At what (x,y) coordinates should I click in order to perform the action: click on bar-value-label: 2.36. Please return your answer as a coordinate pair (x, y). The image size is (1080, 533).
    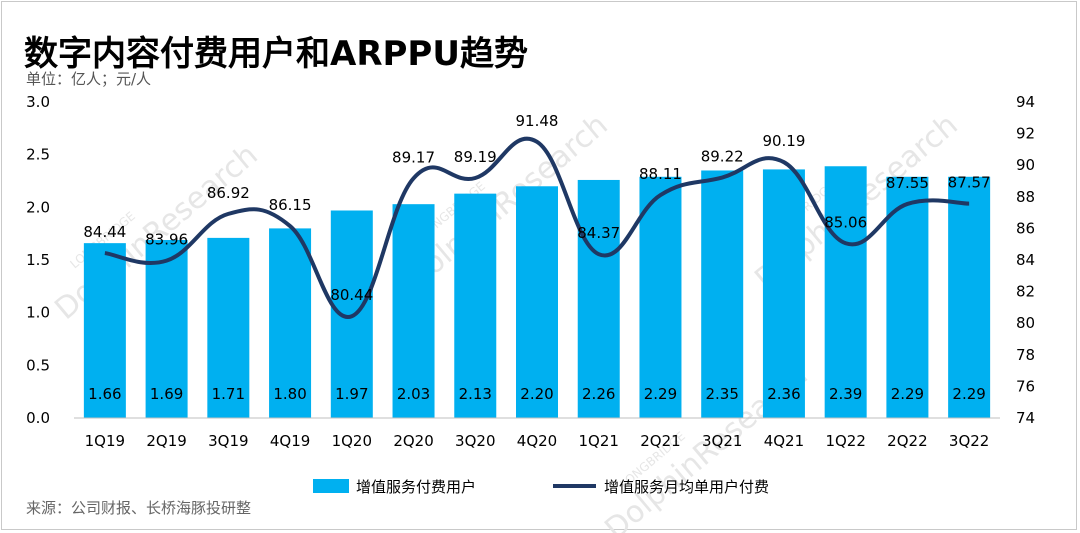
    Looking at the image, I should click on (783, 394).